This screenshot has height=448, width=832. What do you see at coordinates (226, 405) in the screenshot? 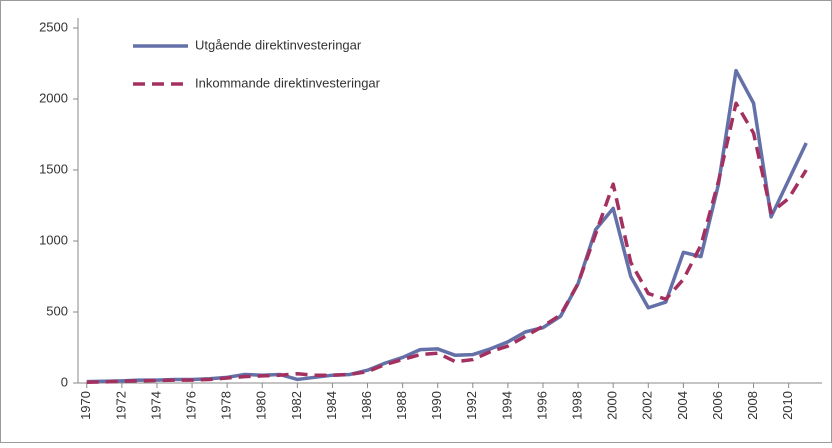
I see `x-tick-label: 1978` at bounding box center [226, 405].